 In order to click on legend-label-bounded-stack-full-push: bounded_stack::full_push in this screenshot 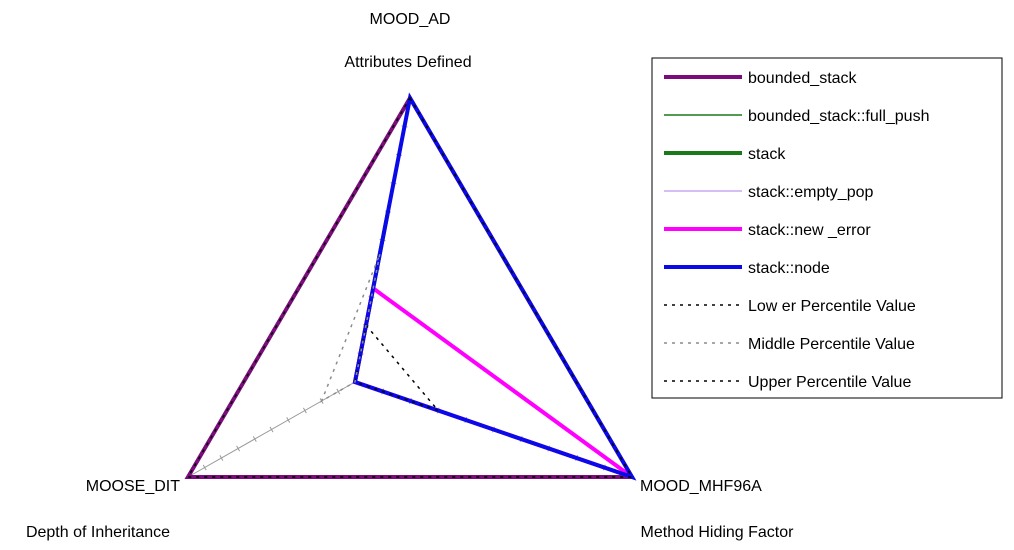, I will do `click(838, 116)`.